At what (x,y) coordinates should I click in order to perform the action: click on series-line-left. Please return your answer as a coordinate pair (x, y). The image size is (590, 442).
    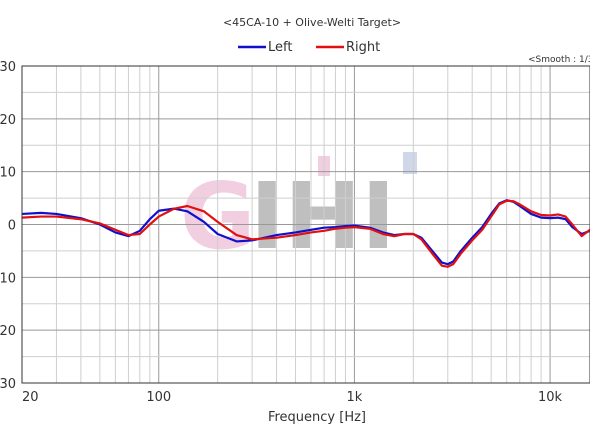
    Looking at the image, I should click on (306, 232).